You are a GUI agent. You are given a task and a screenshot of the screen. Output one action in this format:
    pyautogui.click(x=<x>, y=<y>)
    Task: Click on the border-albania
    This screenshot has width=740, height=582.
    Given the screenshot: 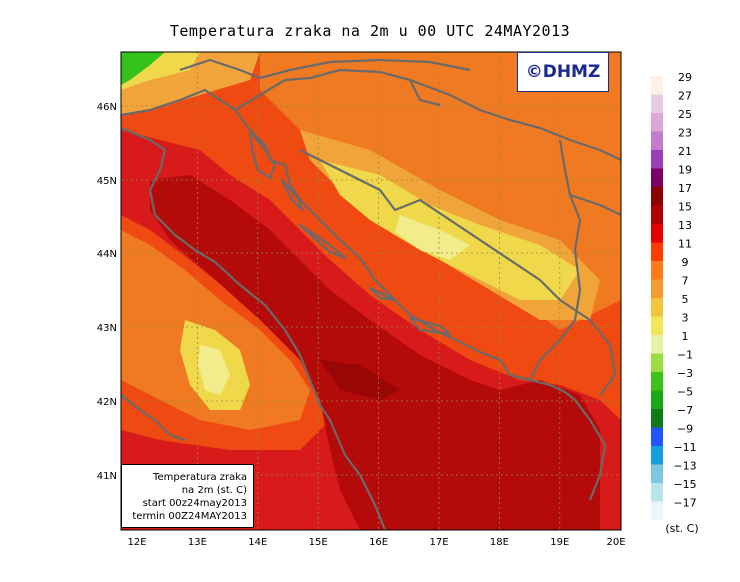 What is the action you would take?
    pyautogui.click(x=590, y=450)
    